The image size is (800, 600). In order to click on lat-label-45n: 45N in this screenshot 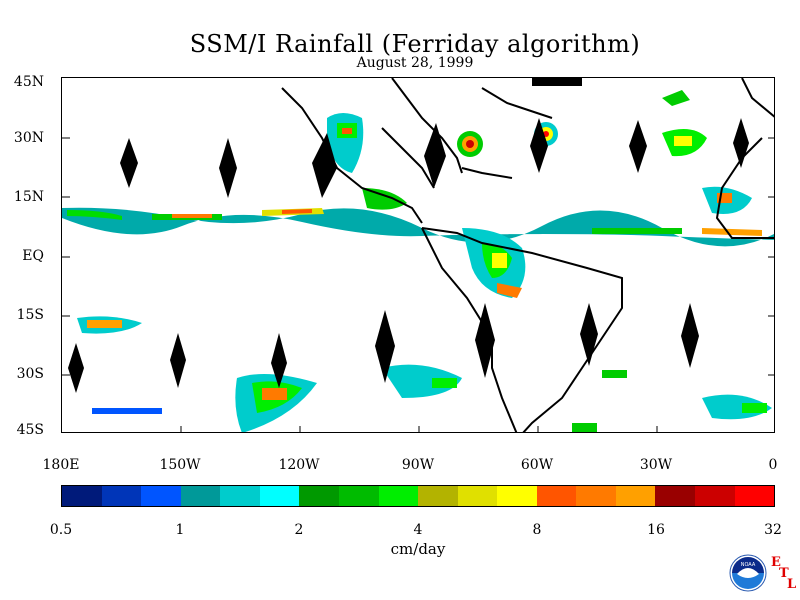, I will do `click(28, 82)`.